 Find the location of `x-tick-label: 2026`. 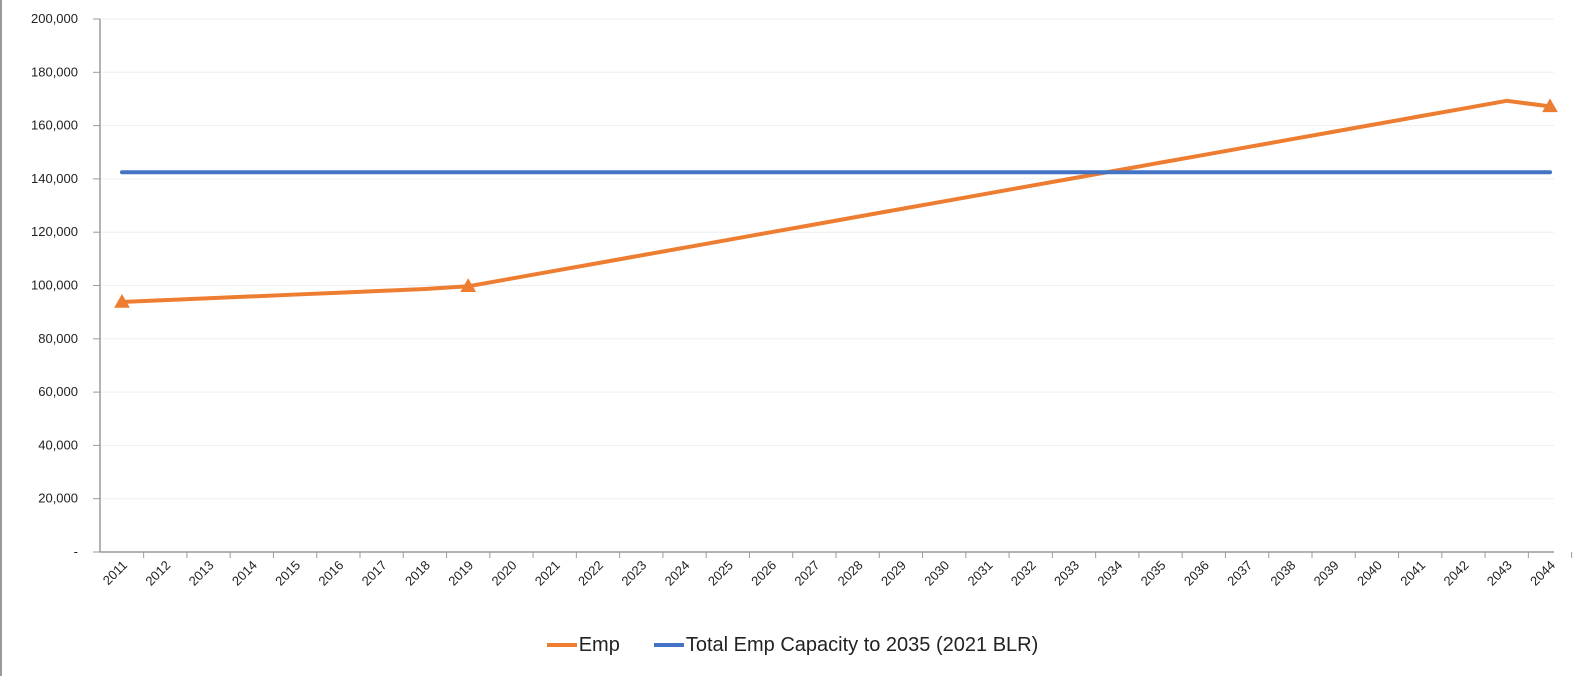

x-tick-label: 2026 is located at coordinates (763, 573).